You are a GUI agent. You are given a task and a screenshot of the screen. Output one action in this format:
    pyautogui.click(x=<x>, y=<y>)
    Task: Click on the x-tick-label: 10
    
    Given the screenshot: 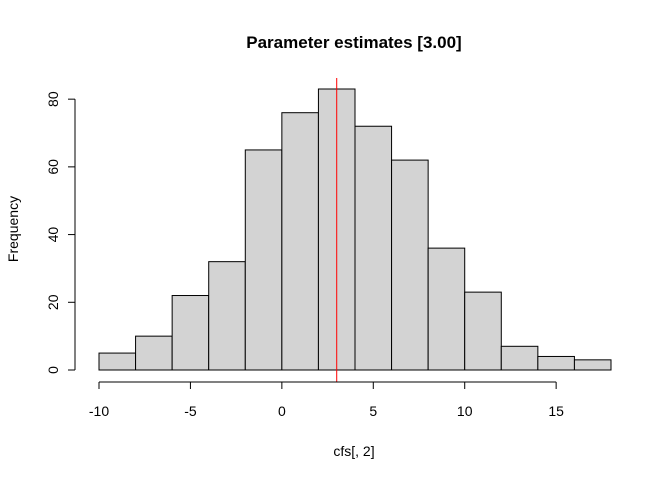 What is the action you would take?
    pyautogui.click(x=465, y=411)
    